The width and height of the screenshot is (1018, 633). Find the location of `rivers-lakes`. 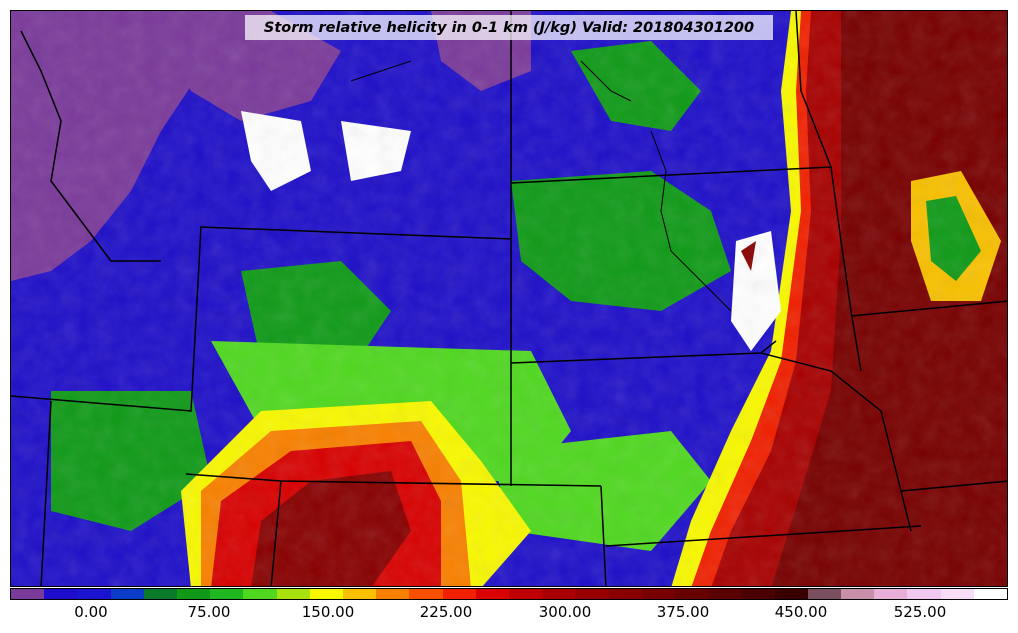

rivers-lakes is located at coordinates (541, 186).